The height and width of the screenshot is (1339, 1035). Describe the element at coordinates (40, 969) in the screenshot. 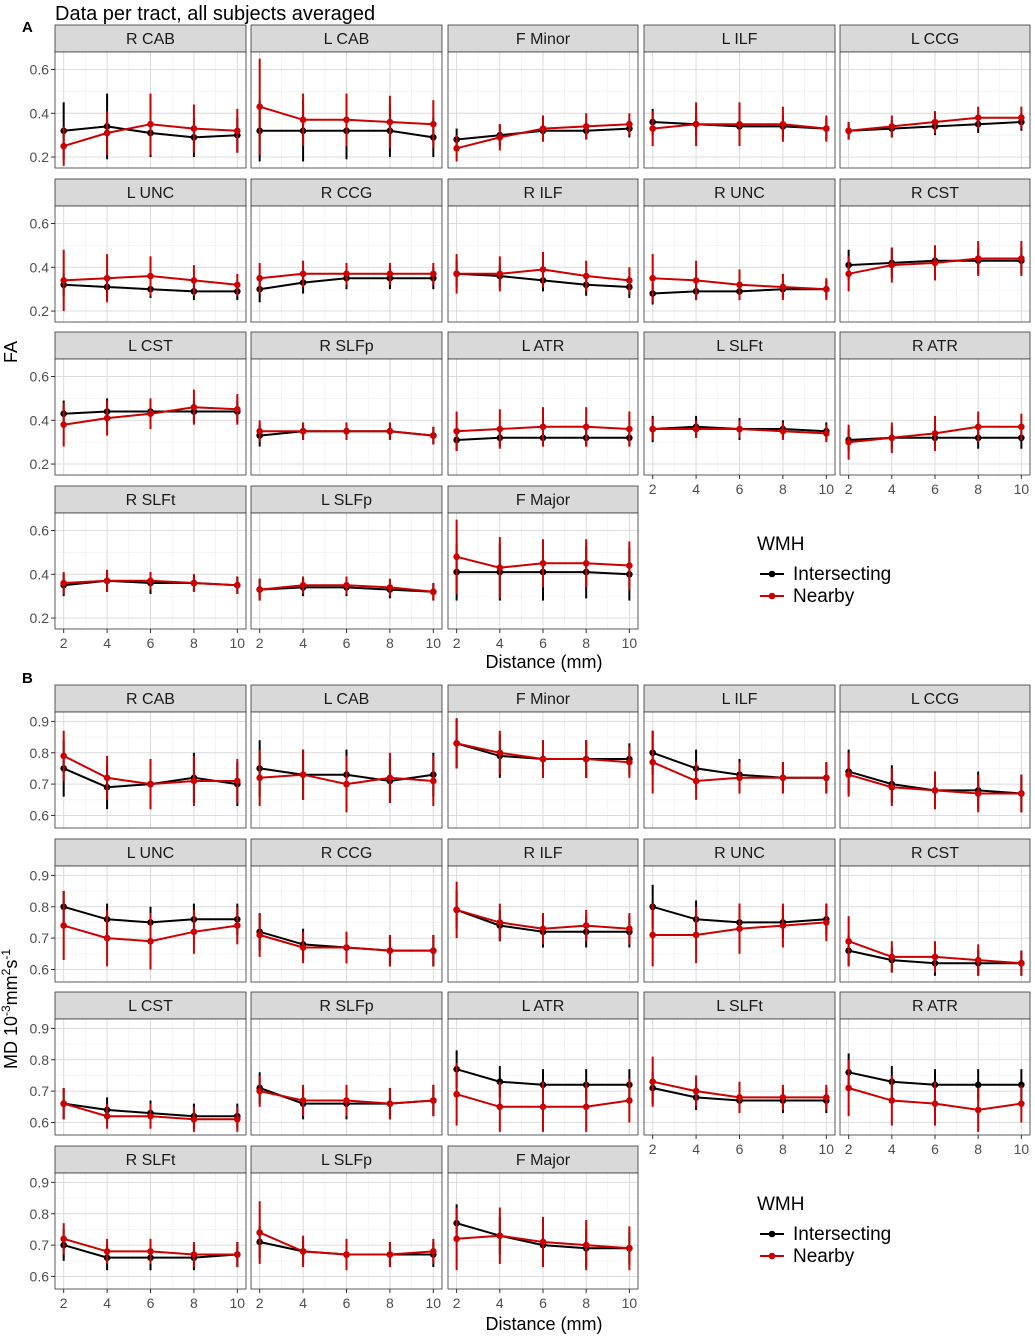

I see `y-tick-label: 0.6` at that location.